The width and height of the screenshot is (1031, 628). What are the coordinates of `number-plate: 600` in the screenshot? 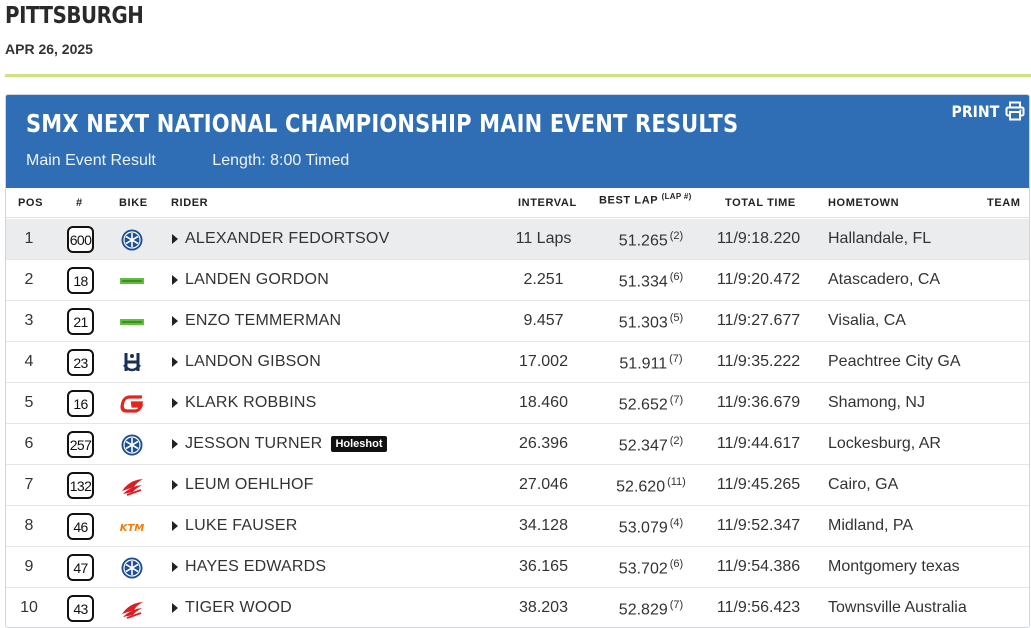 It's located at (80, 239).